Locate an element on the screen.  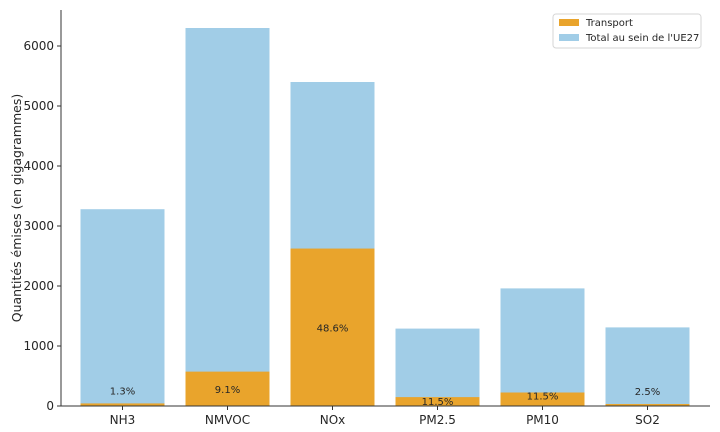
x-tick-label: PM2.5 is located at coordinates (437, 420).